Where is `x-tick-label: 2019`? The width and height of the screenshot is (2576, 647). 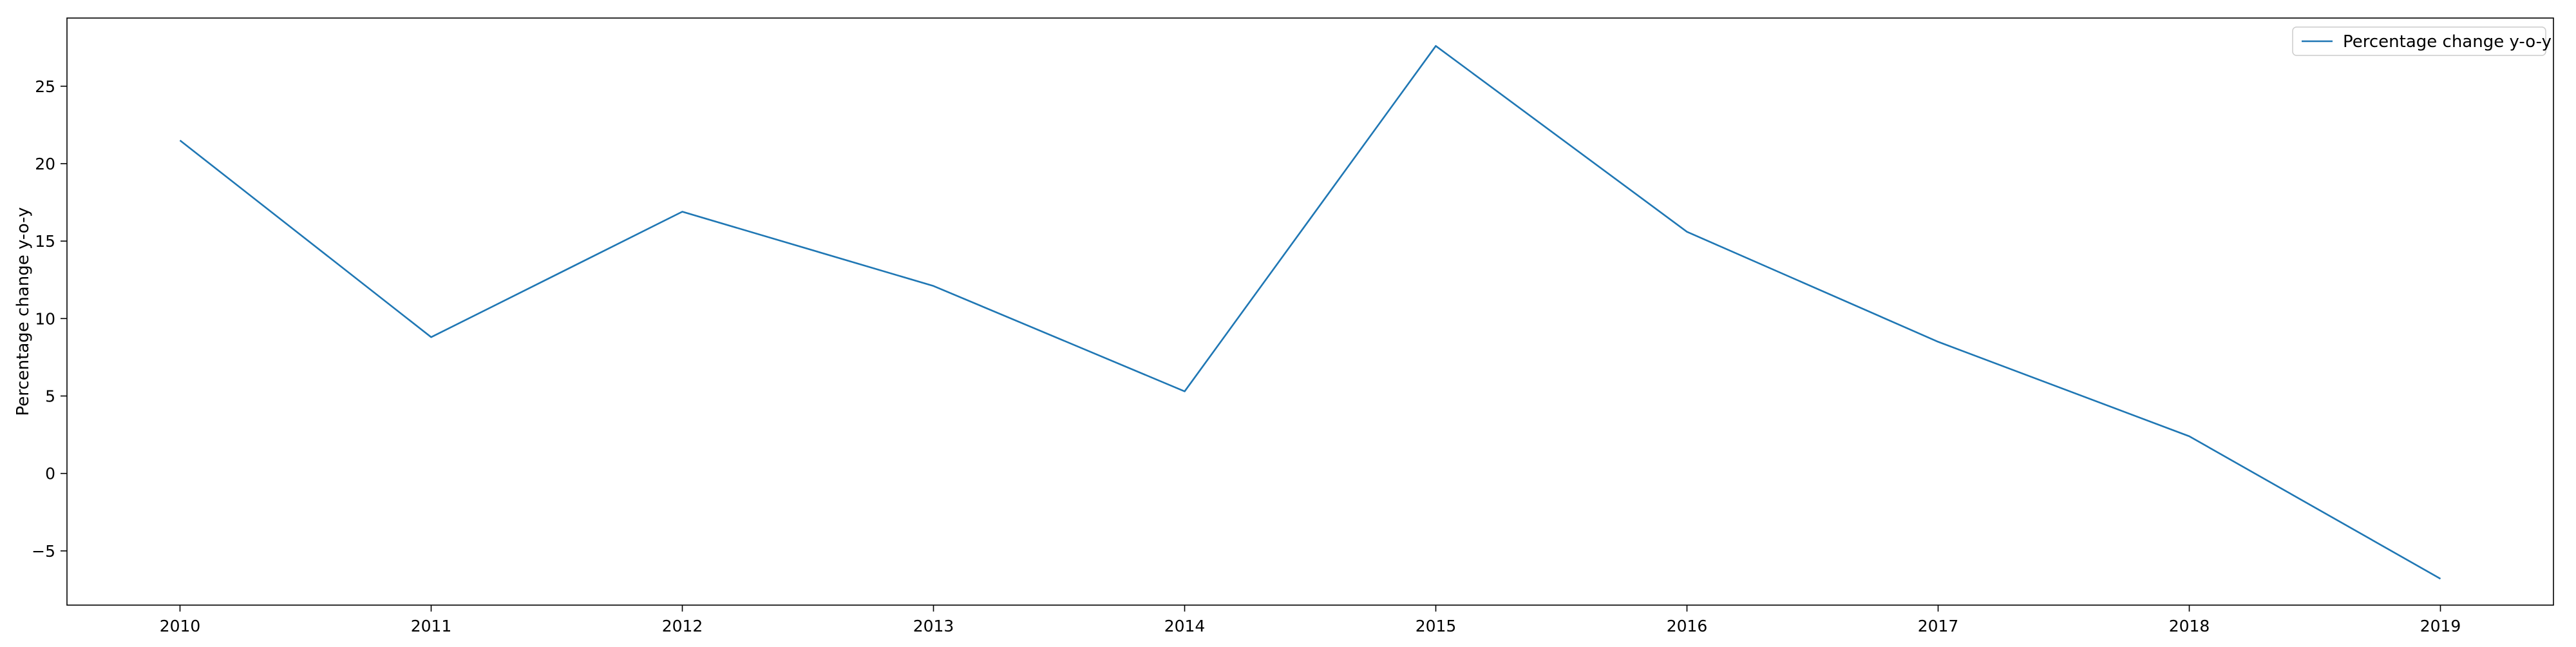 x-tick-label: 2019 is located at coordinates (2440, 626).